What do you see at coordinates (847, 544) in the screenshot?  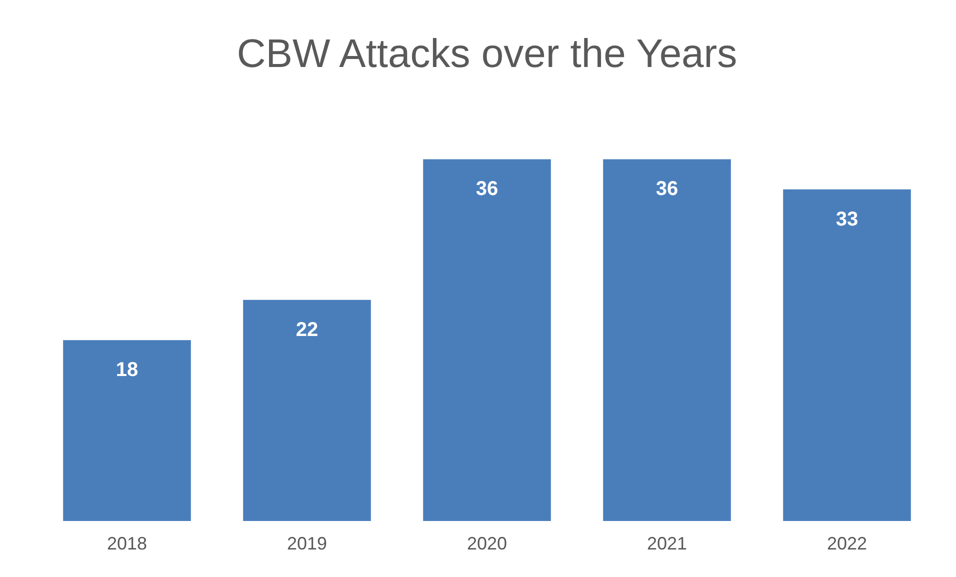 I see `x-tick-label: 2022` at bounding box center [847, 544].